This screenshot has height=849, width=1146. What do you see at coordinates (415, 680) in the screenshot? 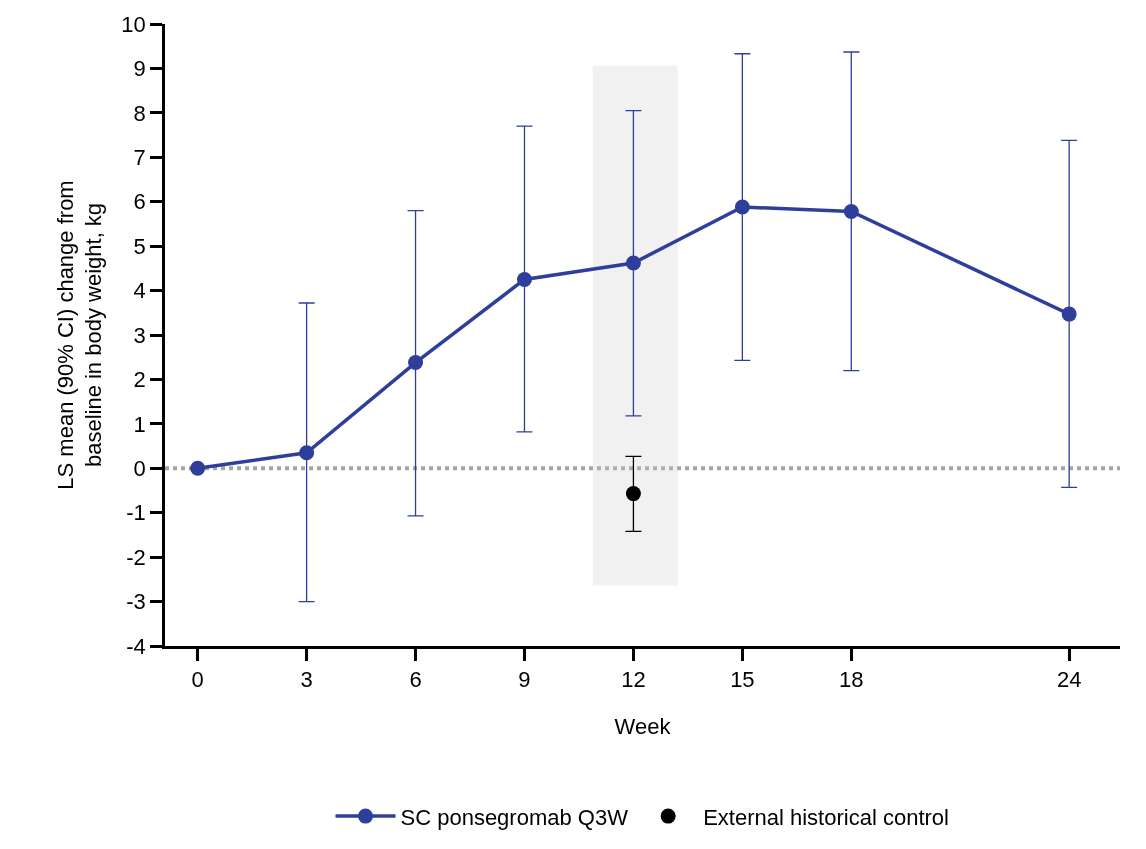
I see `x-tick-label: 6` at bounding box center [415, 680].